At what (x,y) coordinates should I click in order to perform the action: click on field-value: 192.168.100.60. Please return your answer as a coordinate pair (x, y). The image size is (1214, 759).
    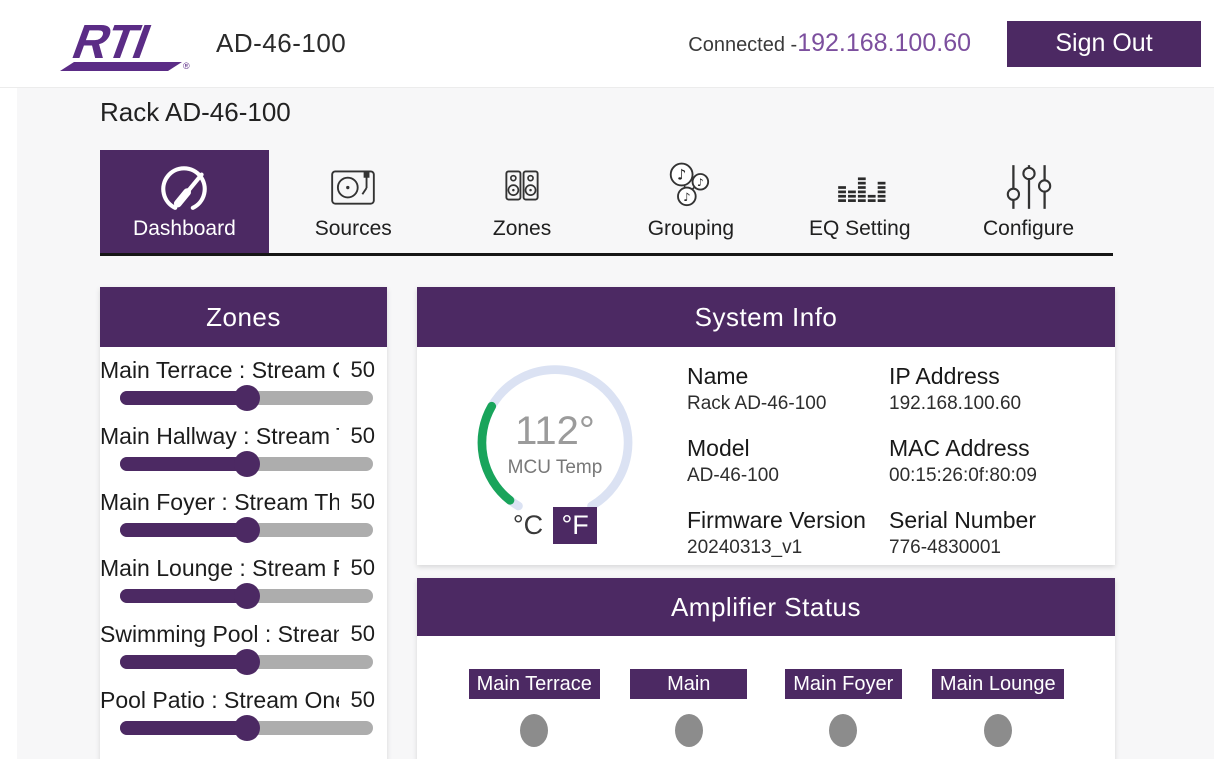
    Looking at the image, I should click on (955, 403).